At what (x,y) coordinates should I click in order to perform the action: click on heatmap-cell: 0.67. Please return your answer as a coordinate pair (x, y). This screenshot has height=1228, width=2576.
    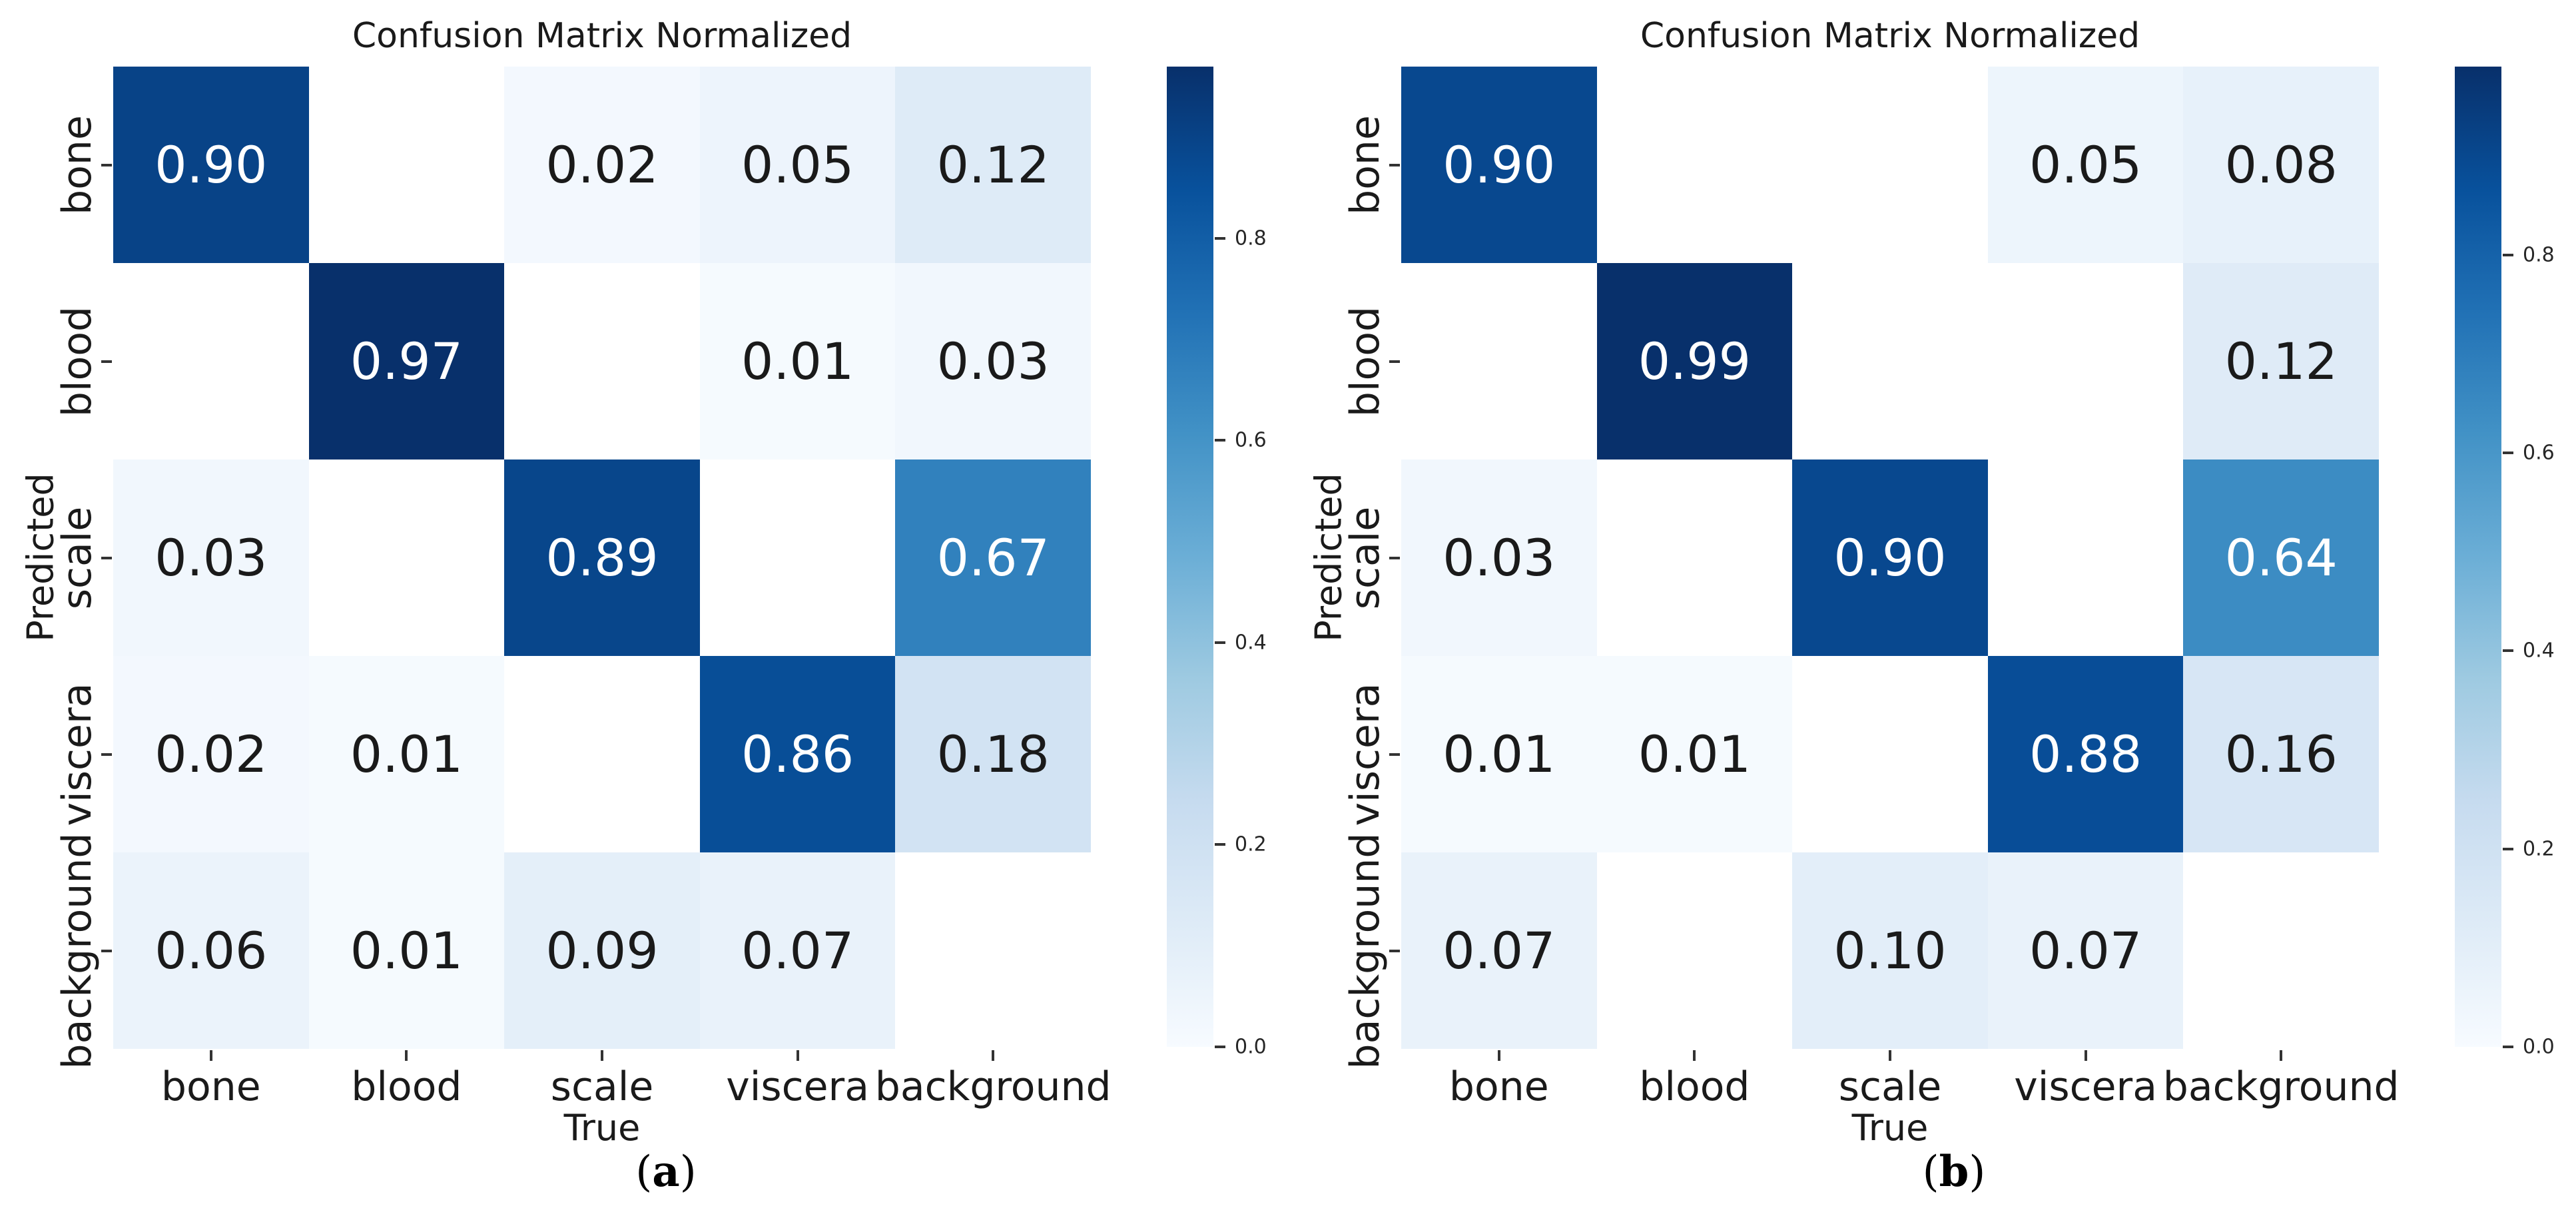
    Looking at the image, I should click on (993, 558).